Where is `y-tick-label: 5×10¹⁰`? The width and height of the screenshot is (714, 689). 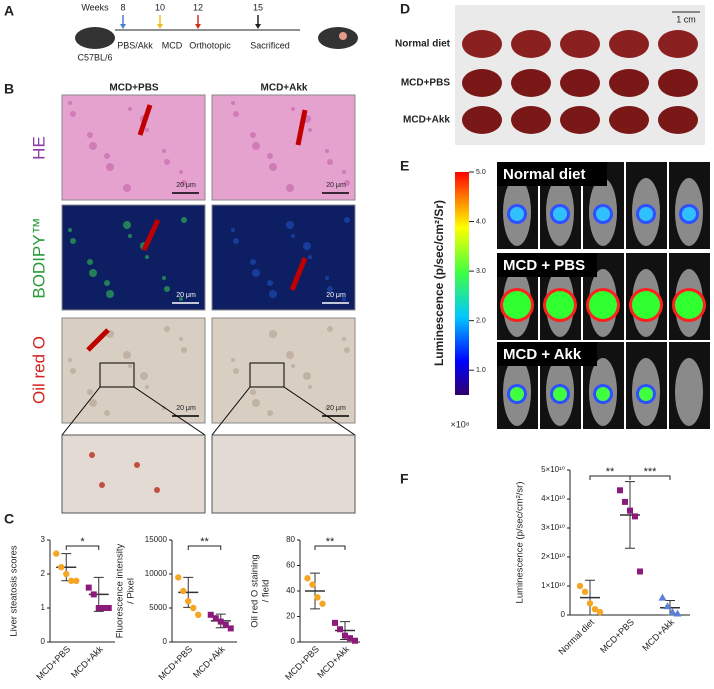
y-tick-label: 5×10¹⁰ is located at coordinates (553, 469).